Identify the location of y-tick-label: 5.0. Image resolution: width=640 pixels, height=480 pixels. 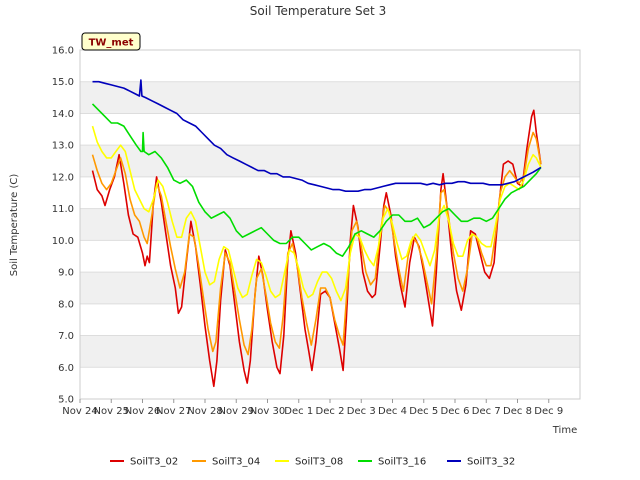
(66, 400).